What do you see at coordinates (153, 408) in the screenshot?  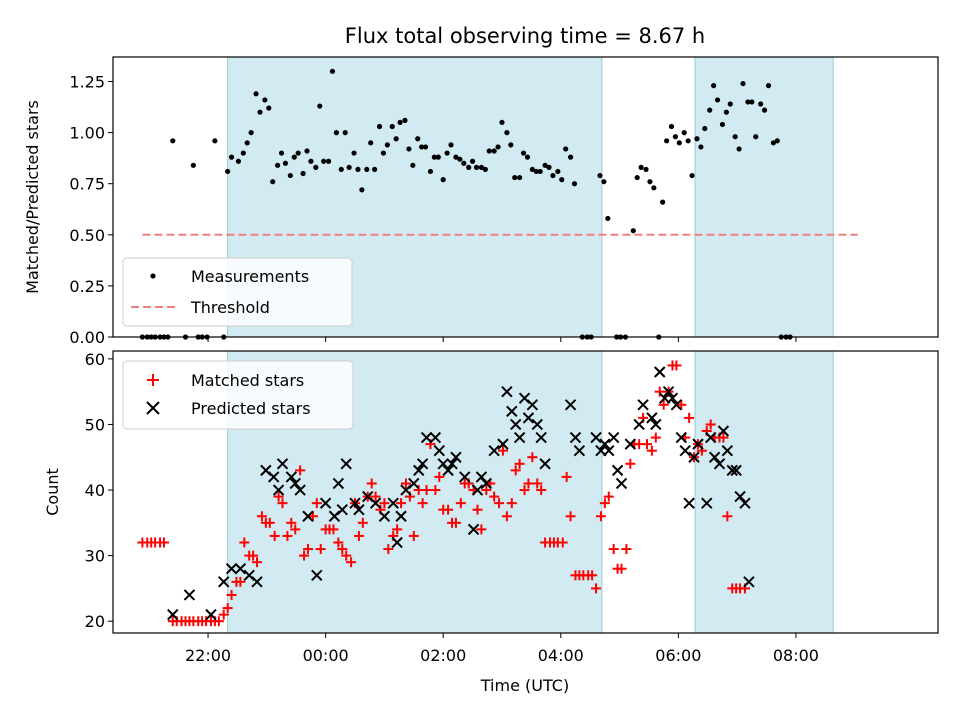 I see `legend-marker-predicted` at bounding box center [153, 408].